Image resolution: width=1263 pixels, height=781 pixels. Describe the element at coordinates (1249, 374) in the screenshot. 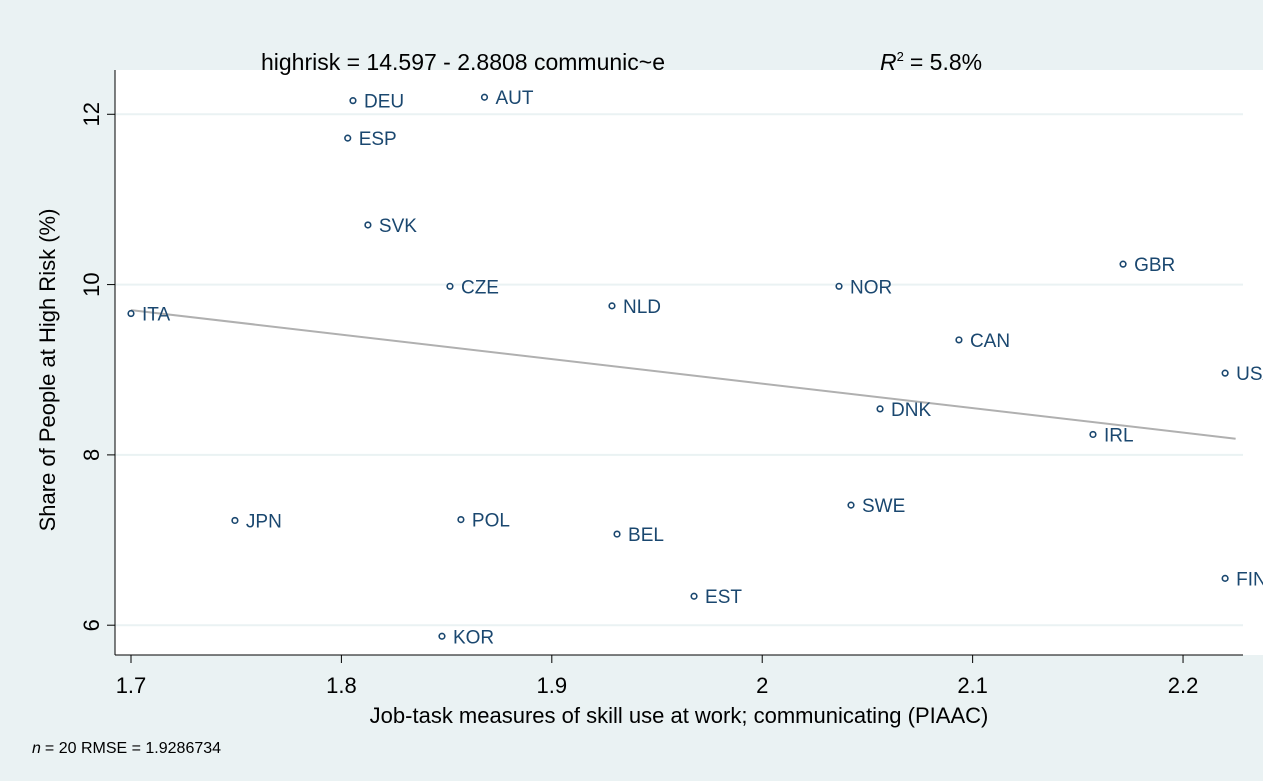

I see `point-label: USA` at that location.